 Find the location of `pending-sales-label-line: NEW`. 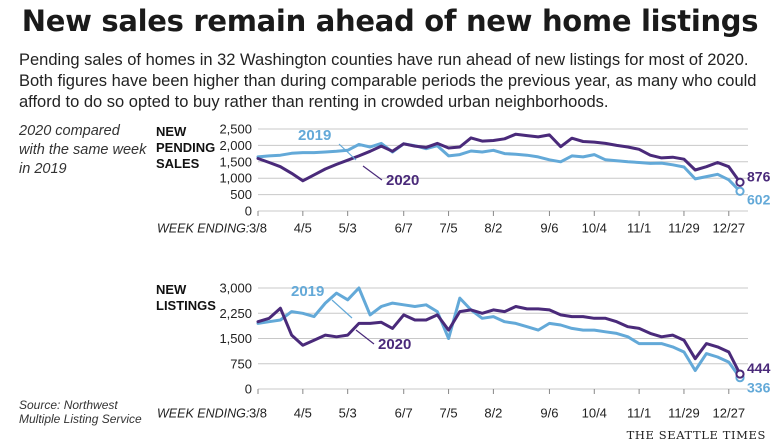

pending-sales-label-line: NEW is located at coordinates (171, 131).